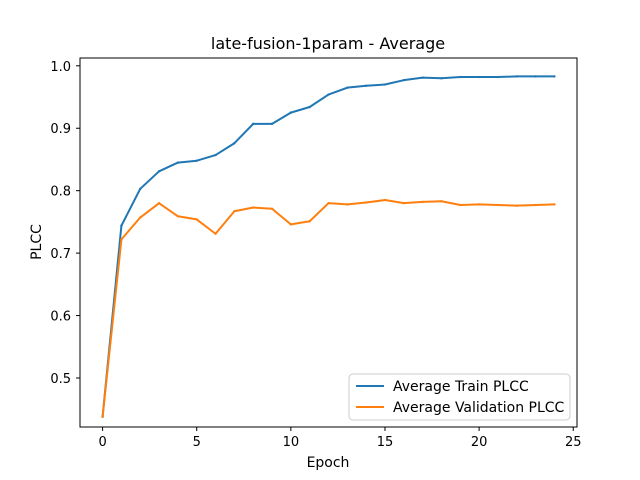 This screenshot has height=480, width=640. What do you see at coordinates (60, 379) in the screenshot?
I see `y-tick-label: 0.5` at bounding box center [60, 379].